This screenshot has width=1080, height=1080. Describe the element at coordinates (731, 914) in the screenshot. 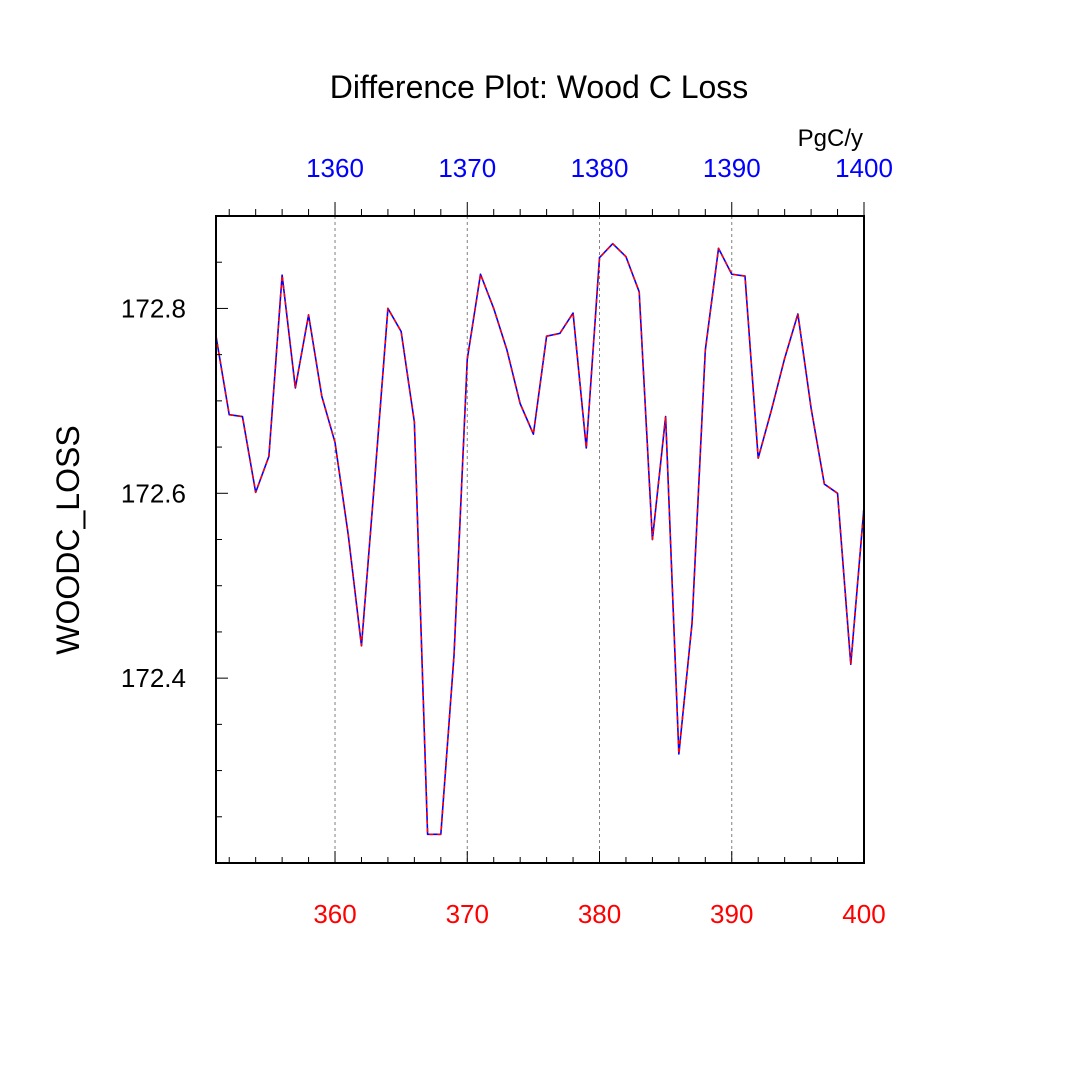

I see `x-tick-label-bottom: 390` at that location.